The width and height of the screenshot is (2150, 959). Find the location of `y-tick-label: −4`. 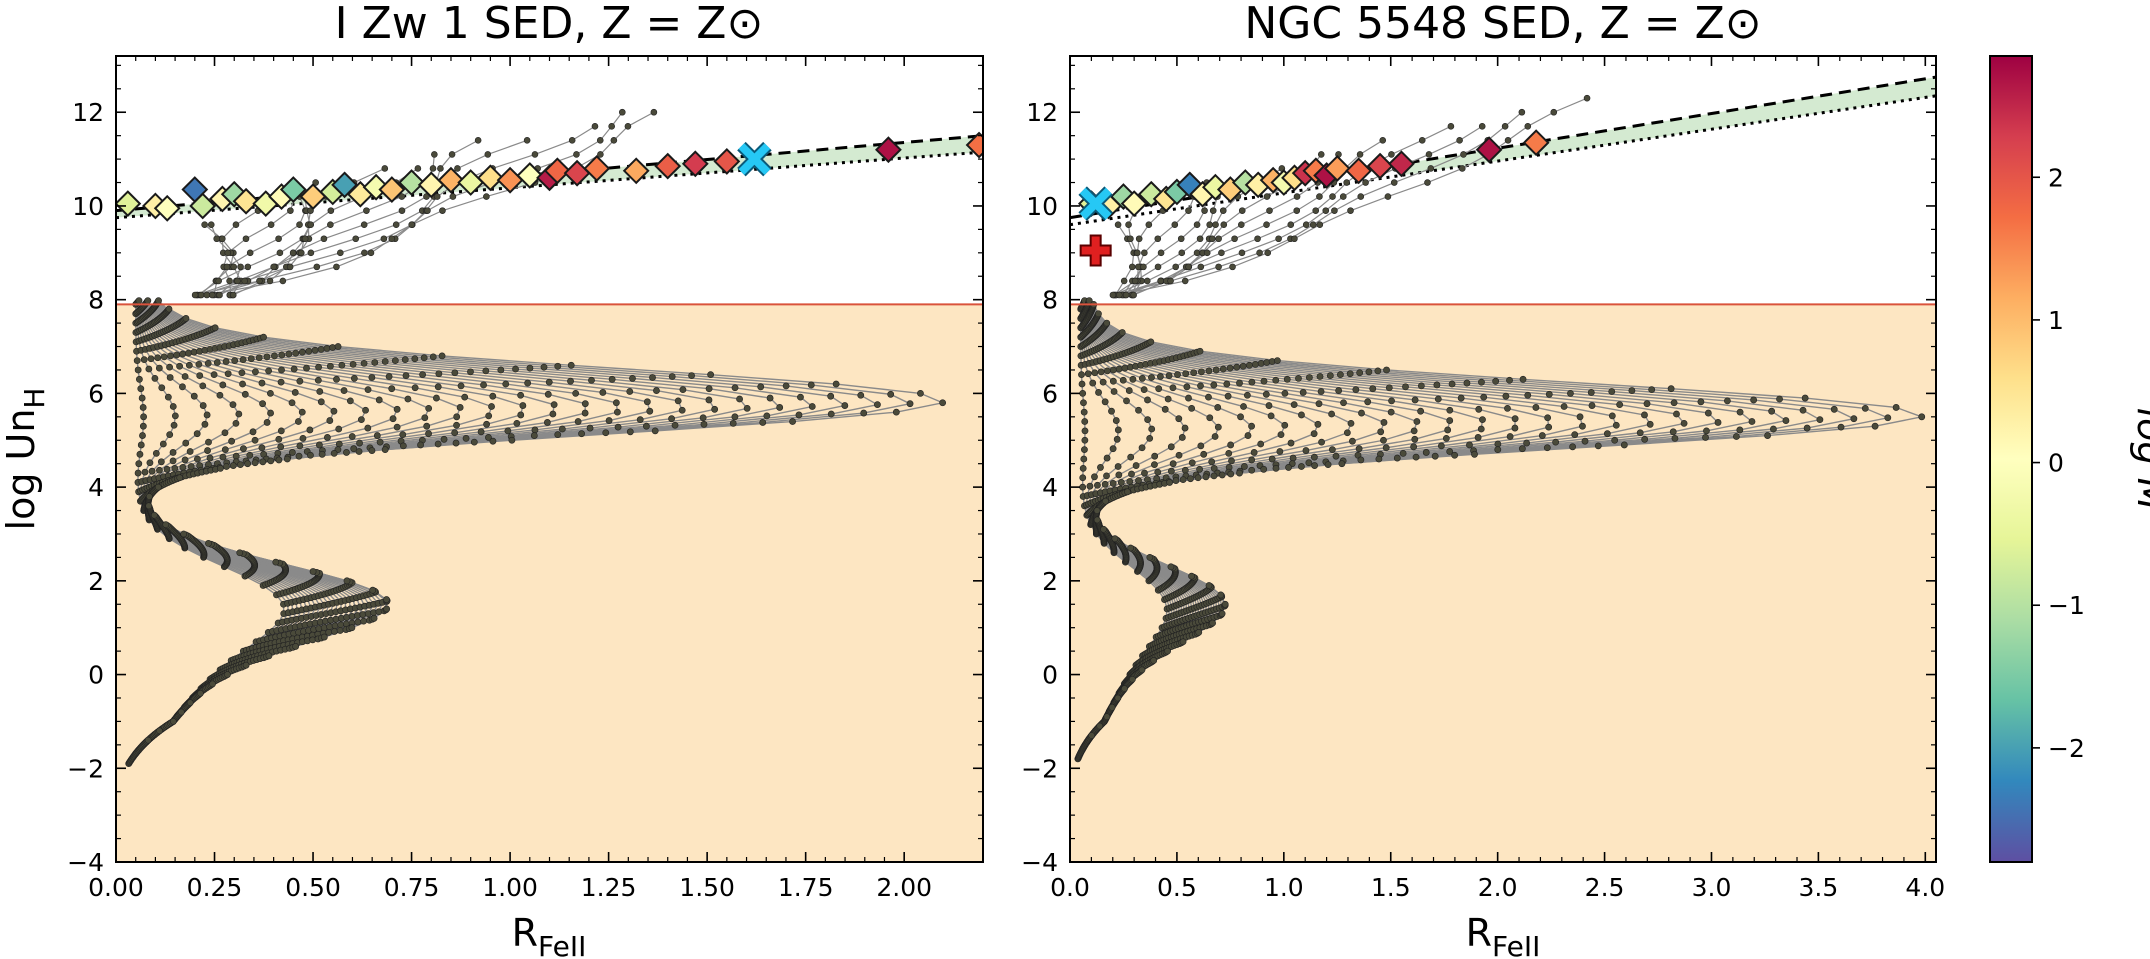

y-tick-label: −4 is located at coordinates (85, 862).